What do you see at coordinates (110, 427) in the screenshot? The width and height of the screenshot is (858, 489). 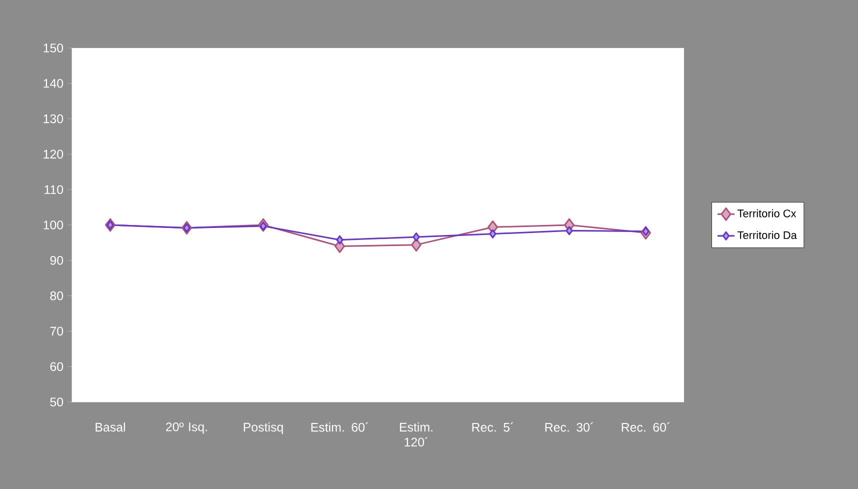 I see `x-tick-label: Basal` at bounding box center [110, 427].